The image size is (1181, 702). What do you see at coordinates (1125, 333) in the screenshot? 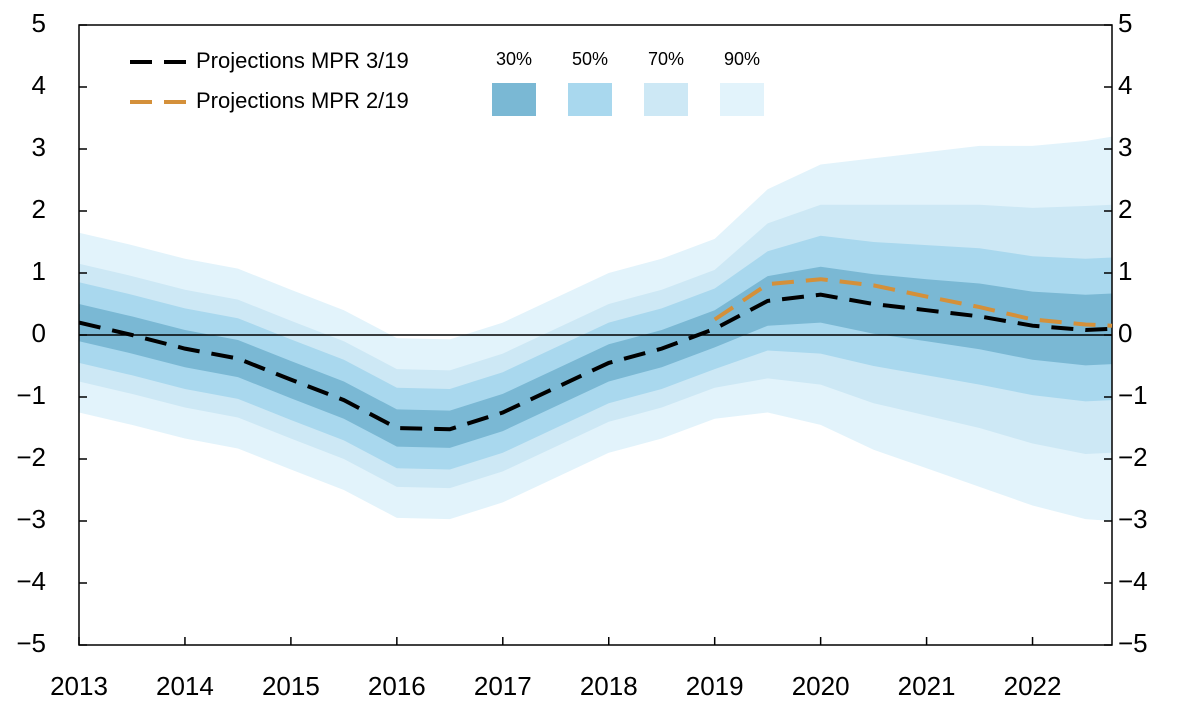
I see `y2-tick-label: 0` at bounding box center [1125, 333].